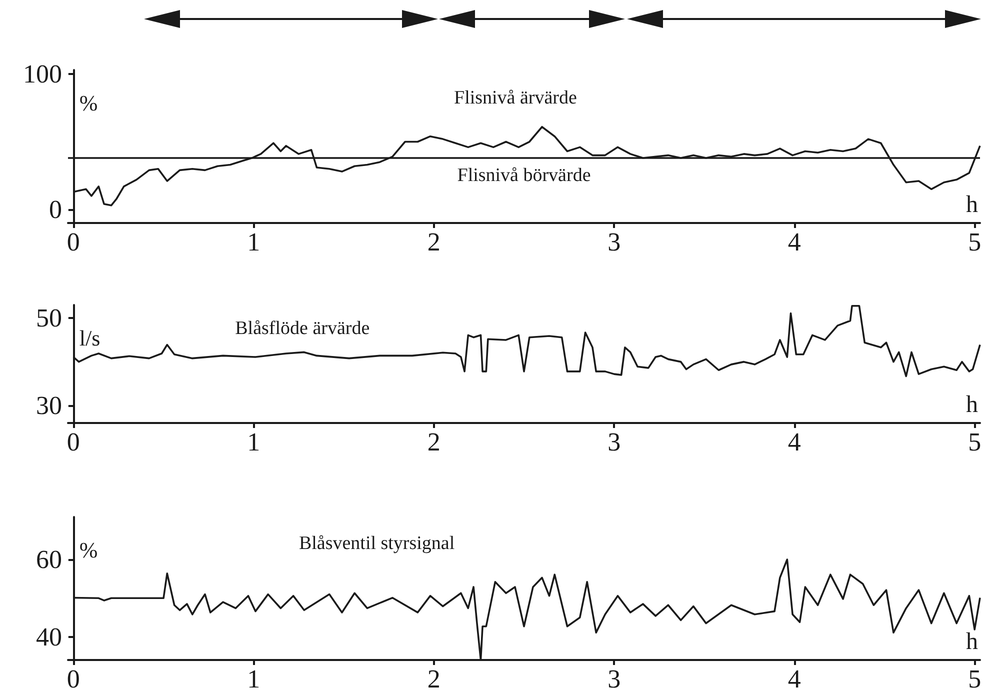  What do you see at coordinates (49, 405) in the screenshot?
I see `y-tick-label: 30` at bounding box center [49, 405].